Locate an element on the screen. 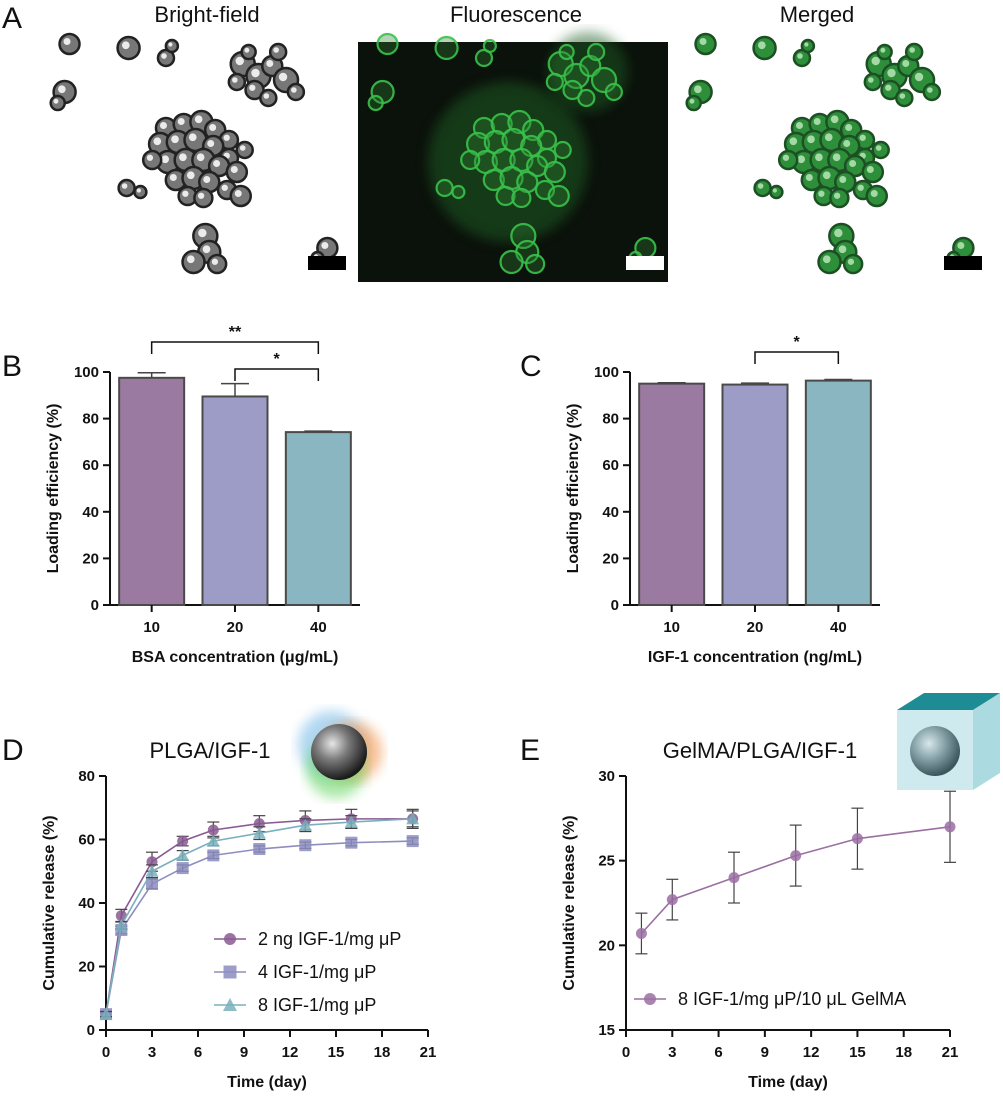 This screenshot has height=1100, width=1003. series-3: 8 IGF-1/mg μP is located at coordinates (259, 915).